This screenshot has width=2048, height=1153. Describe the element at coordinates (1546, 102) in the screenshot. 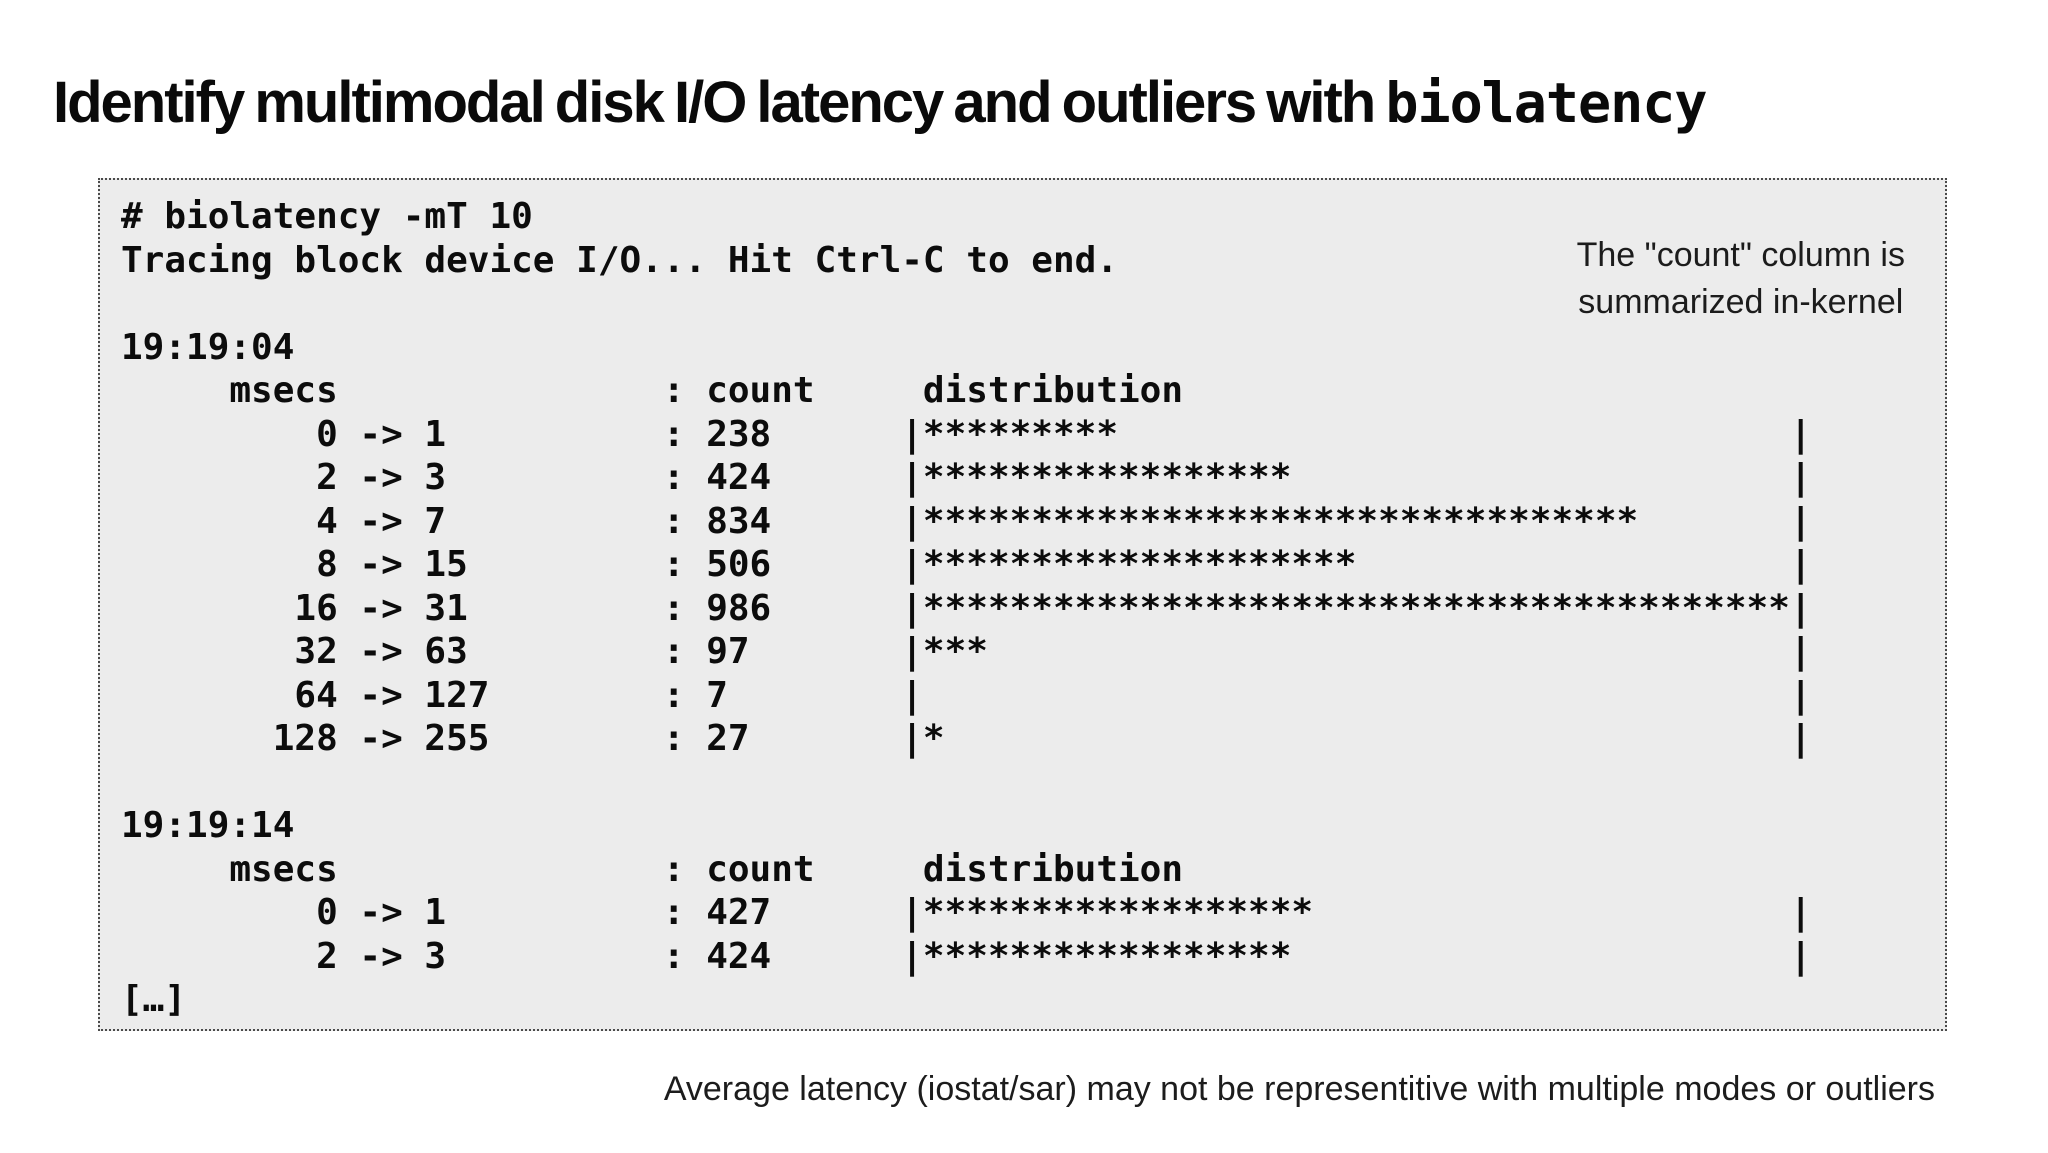

I see `page-title-command-name: biolatency` at that location.